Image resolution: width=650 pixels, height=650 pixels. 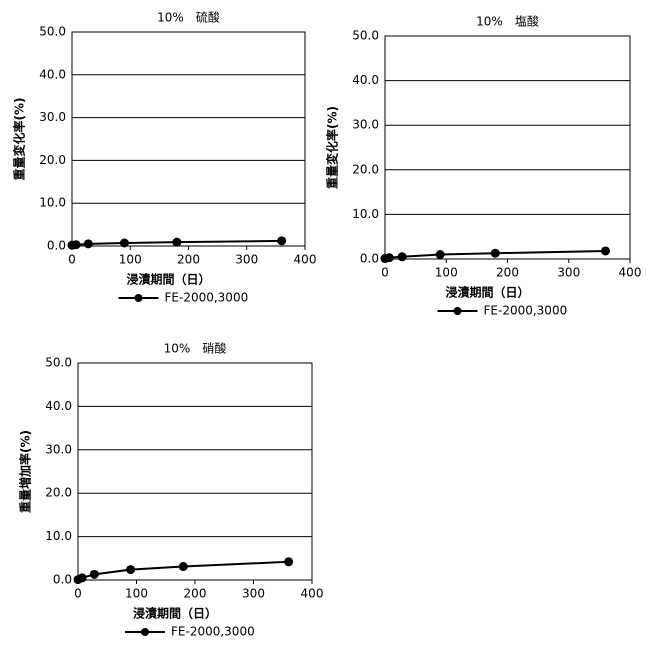 What do you see at coordinates (25, 471) in the screenshot?
I see `y-axis-label: 重量増加率(%)` at bounding box center [25, 471].